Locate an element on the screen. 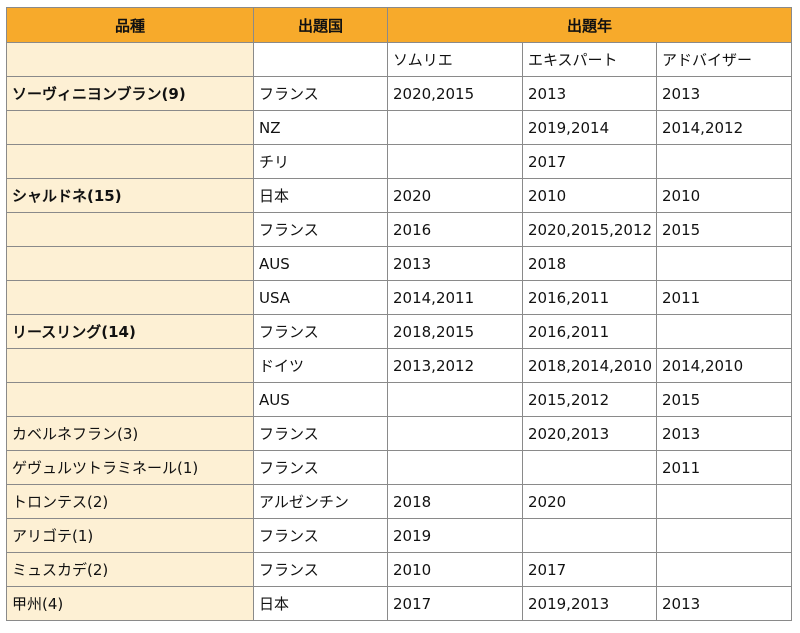  cell-country: チリ is located at coordinates (320, 161).